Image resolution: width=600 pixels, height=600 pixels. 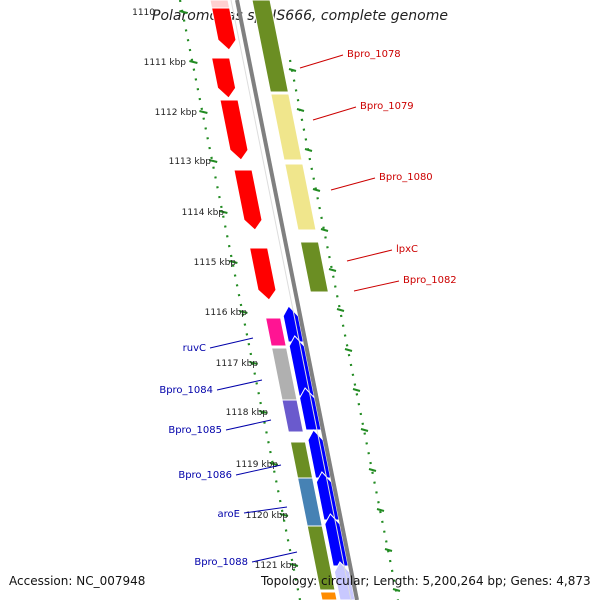 What do you see at coordinates (143, 13) in the screenshot?
I see `scale-tick-label: 1110` at bounding box center [143, 13].